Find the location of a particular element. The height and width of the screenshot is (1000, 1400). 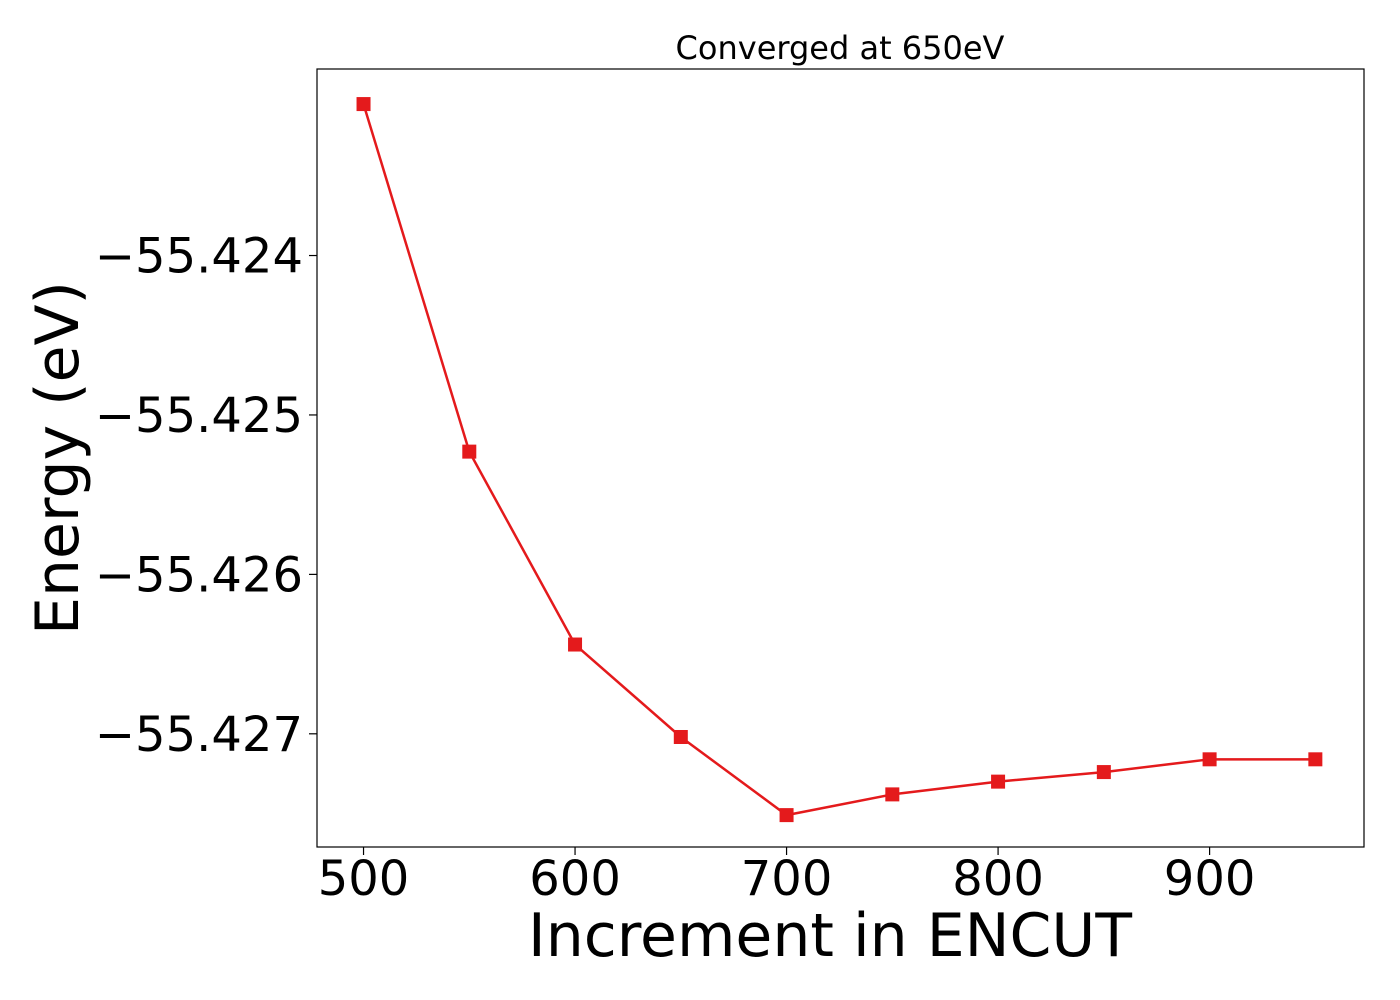

y-tick-label: −55.427 is located at coordinates (199, 735).